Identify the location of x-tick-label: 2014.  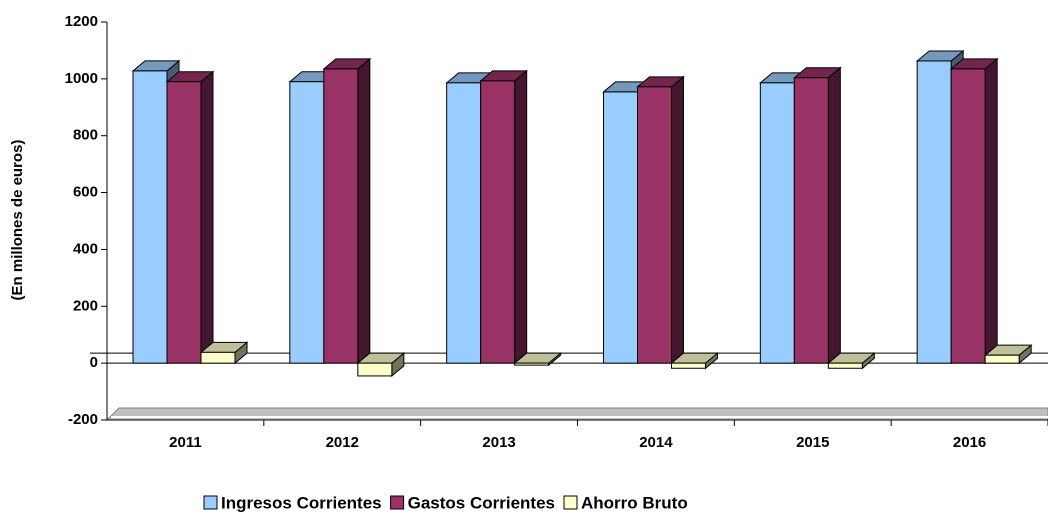
(656, 442).